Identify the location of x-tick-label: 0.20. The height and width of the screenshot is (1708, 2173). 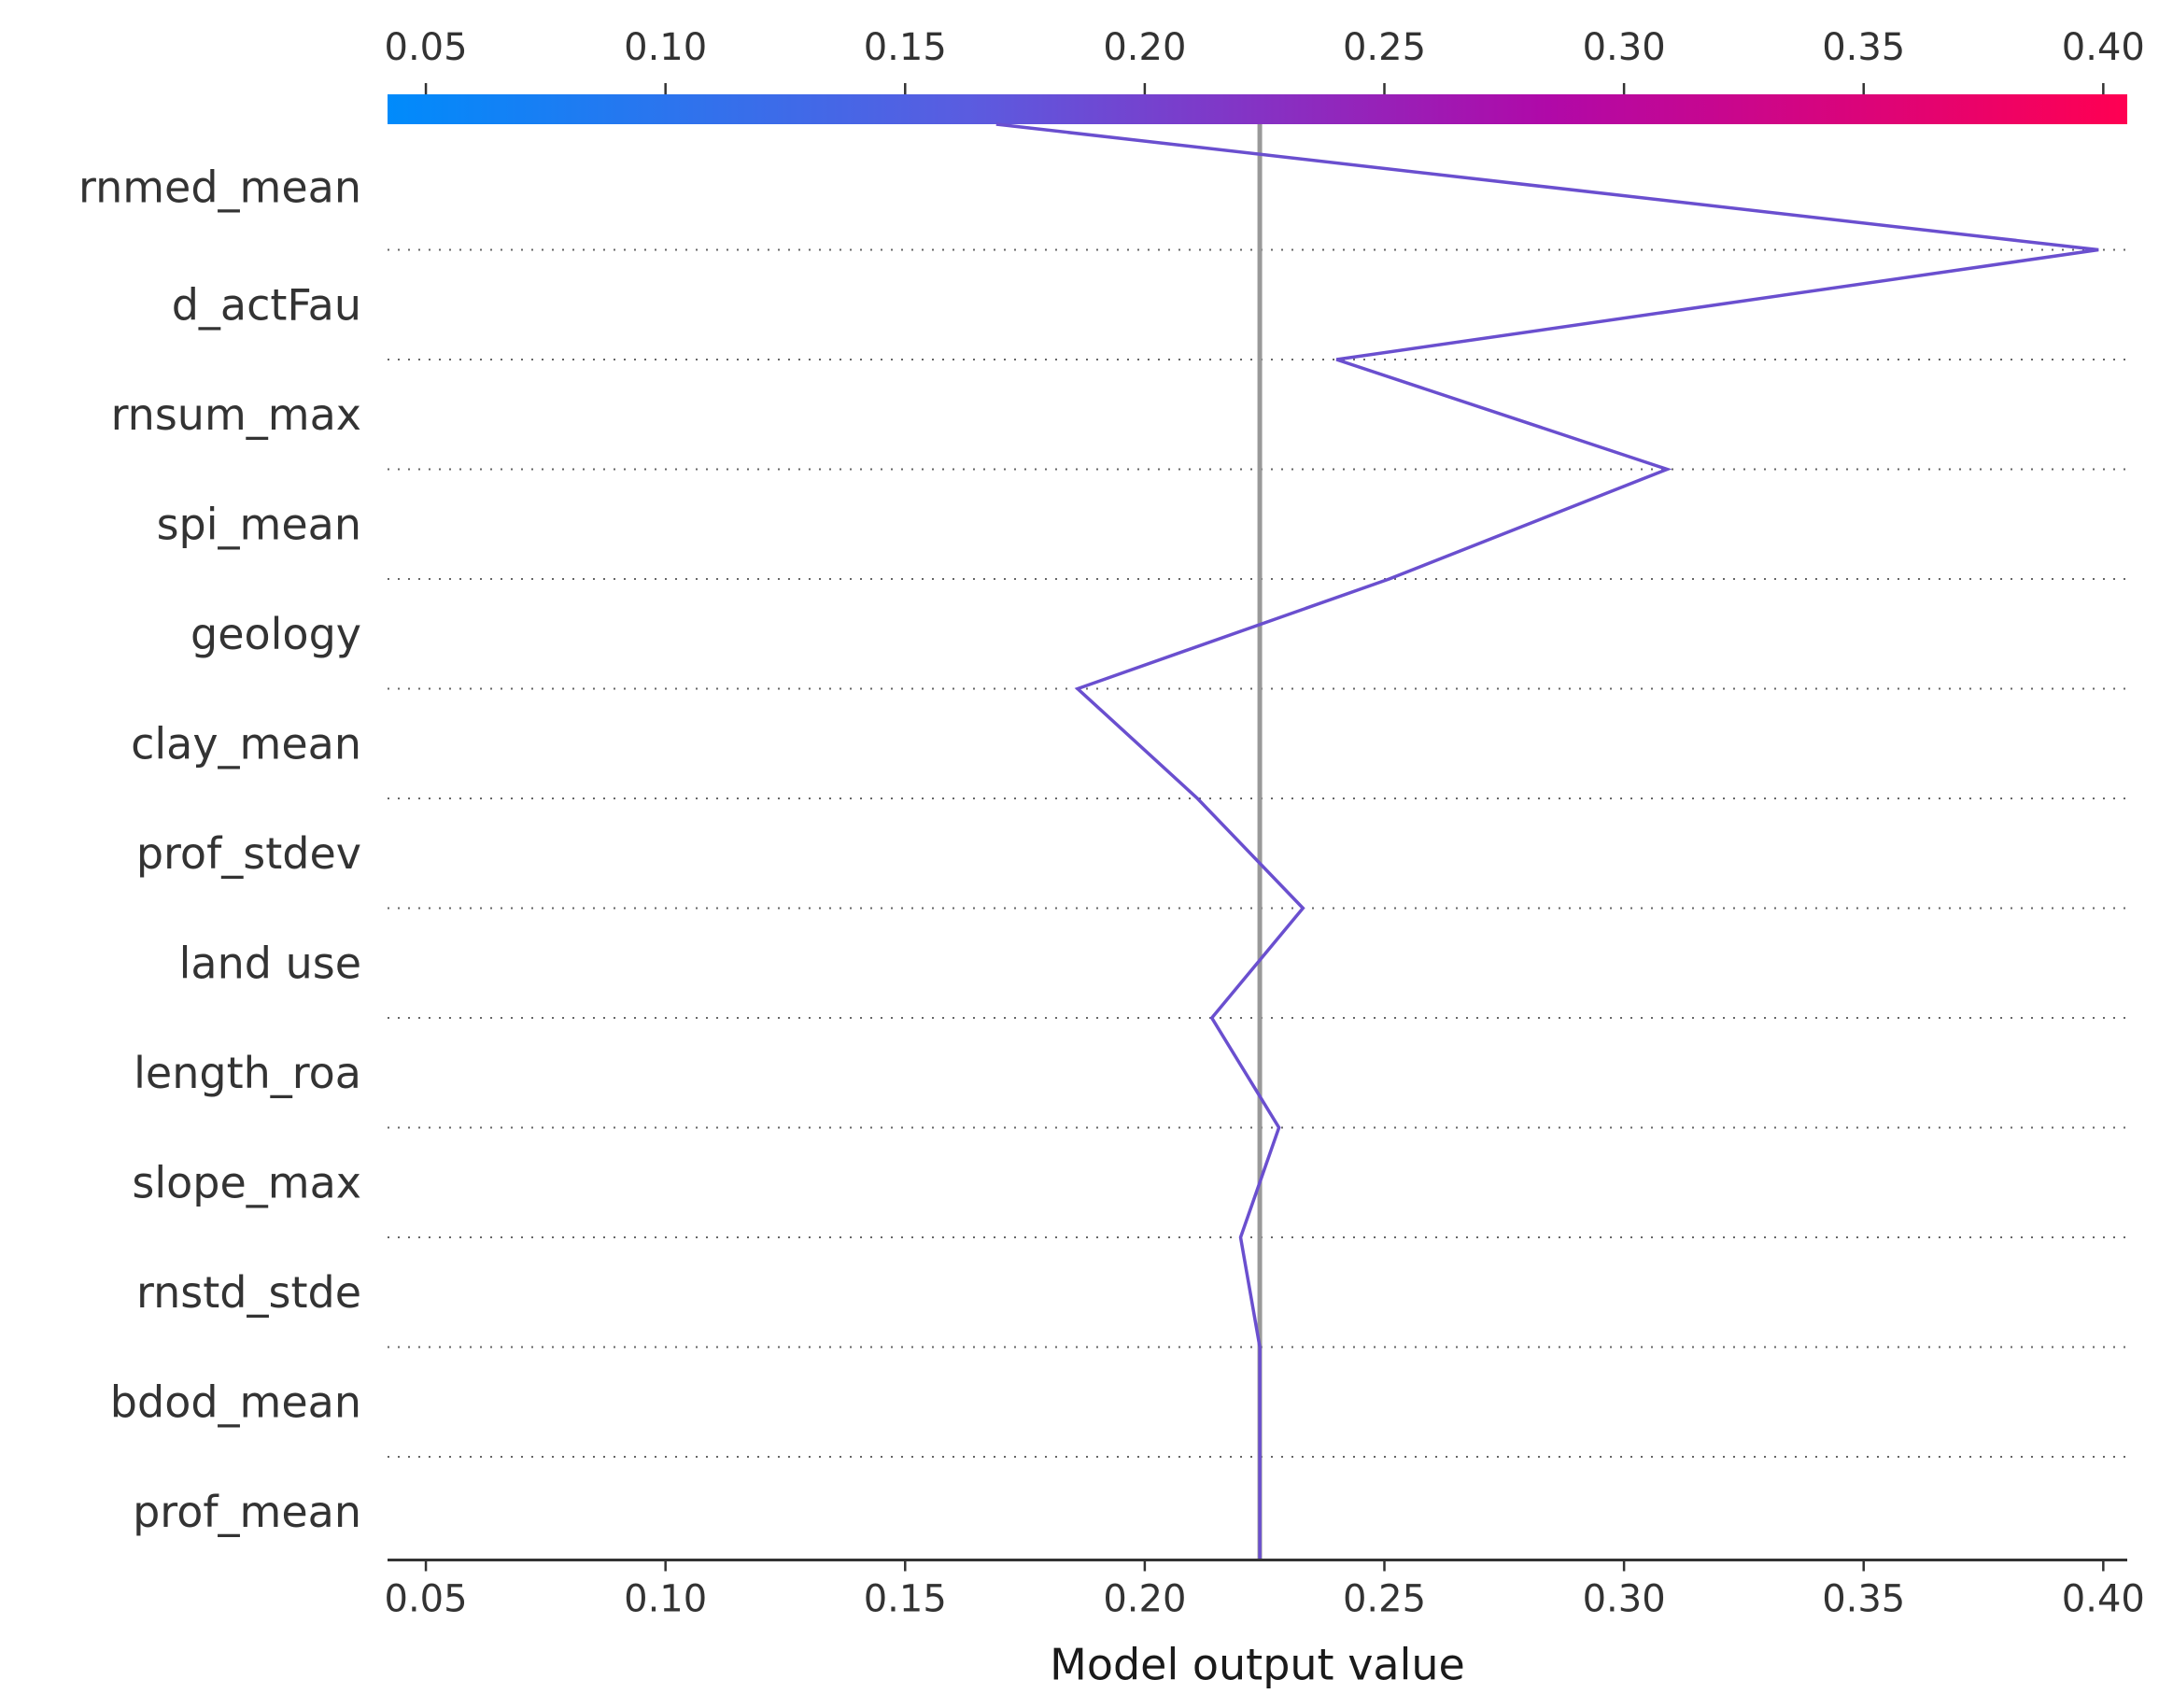
(1144, 1599).